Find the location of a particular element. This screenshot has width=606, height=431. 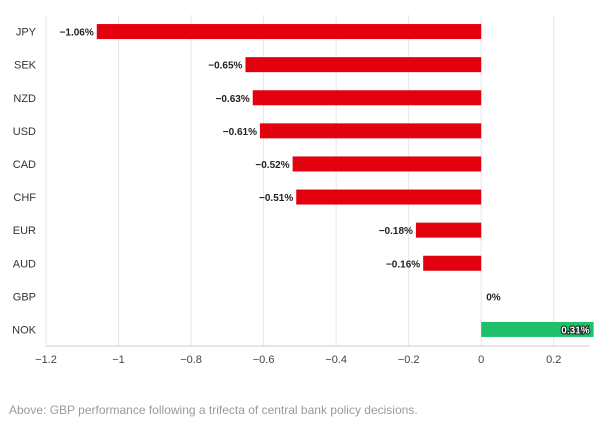

category-label: SEK is located at coordinates (25, 66).